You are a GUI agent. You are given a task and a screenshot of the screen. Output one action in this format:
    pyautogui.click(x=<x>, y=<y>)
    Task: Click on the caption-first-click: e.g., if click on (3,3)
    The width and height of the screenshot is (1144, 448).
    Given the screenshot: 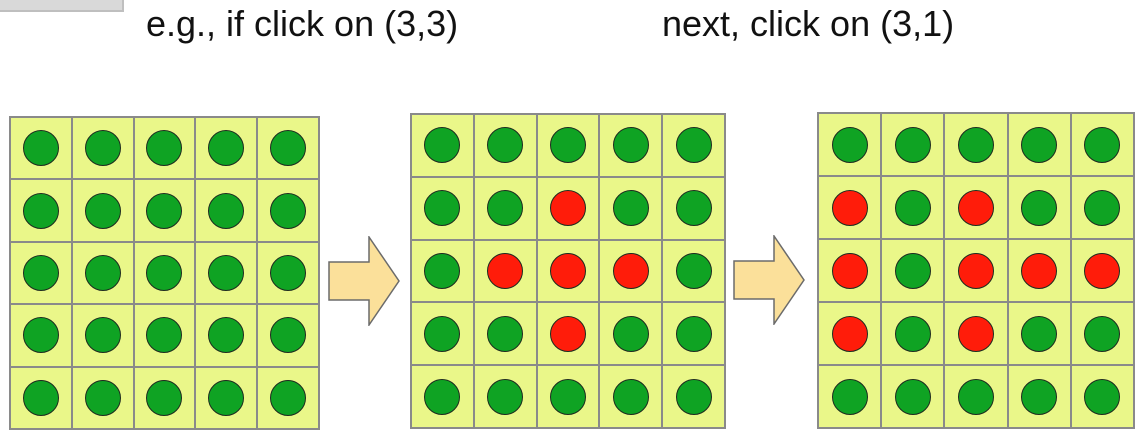 What is the action you would take?
    pyautogui.click(x=302, y=23)
    